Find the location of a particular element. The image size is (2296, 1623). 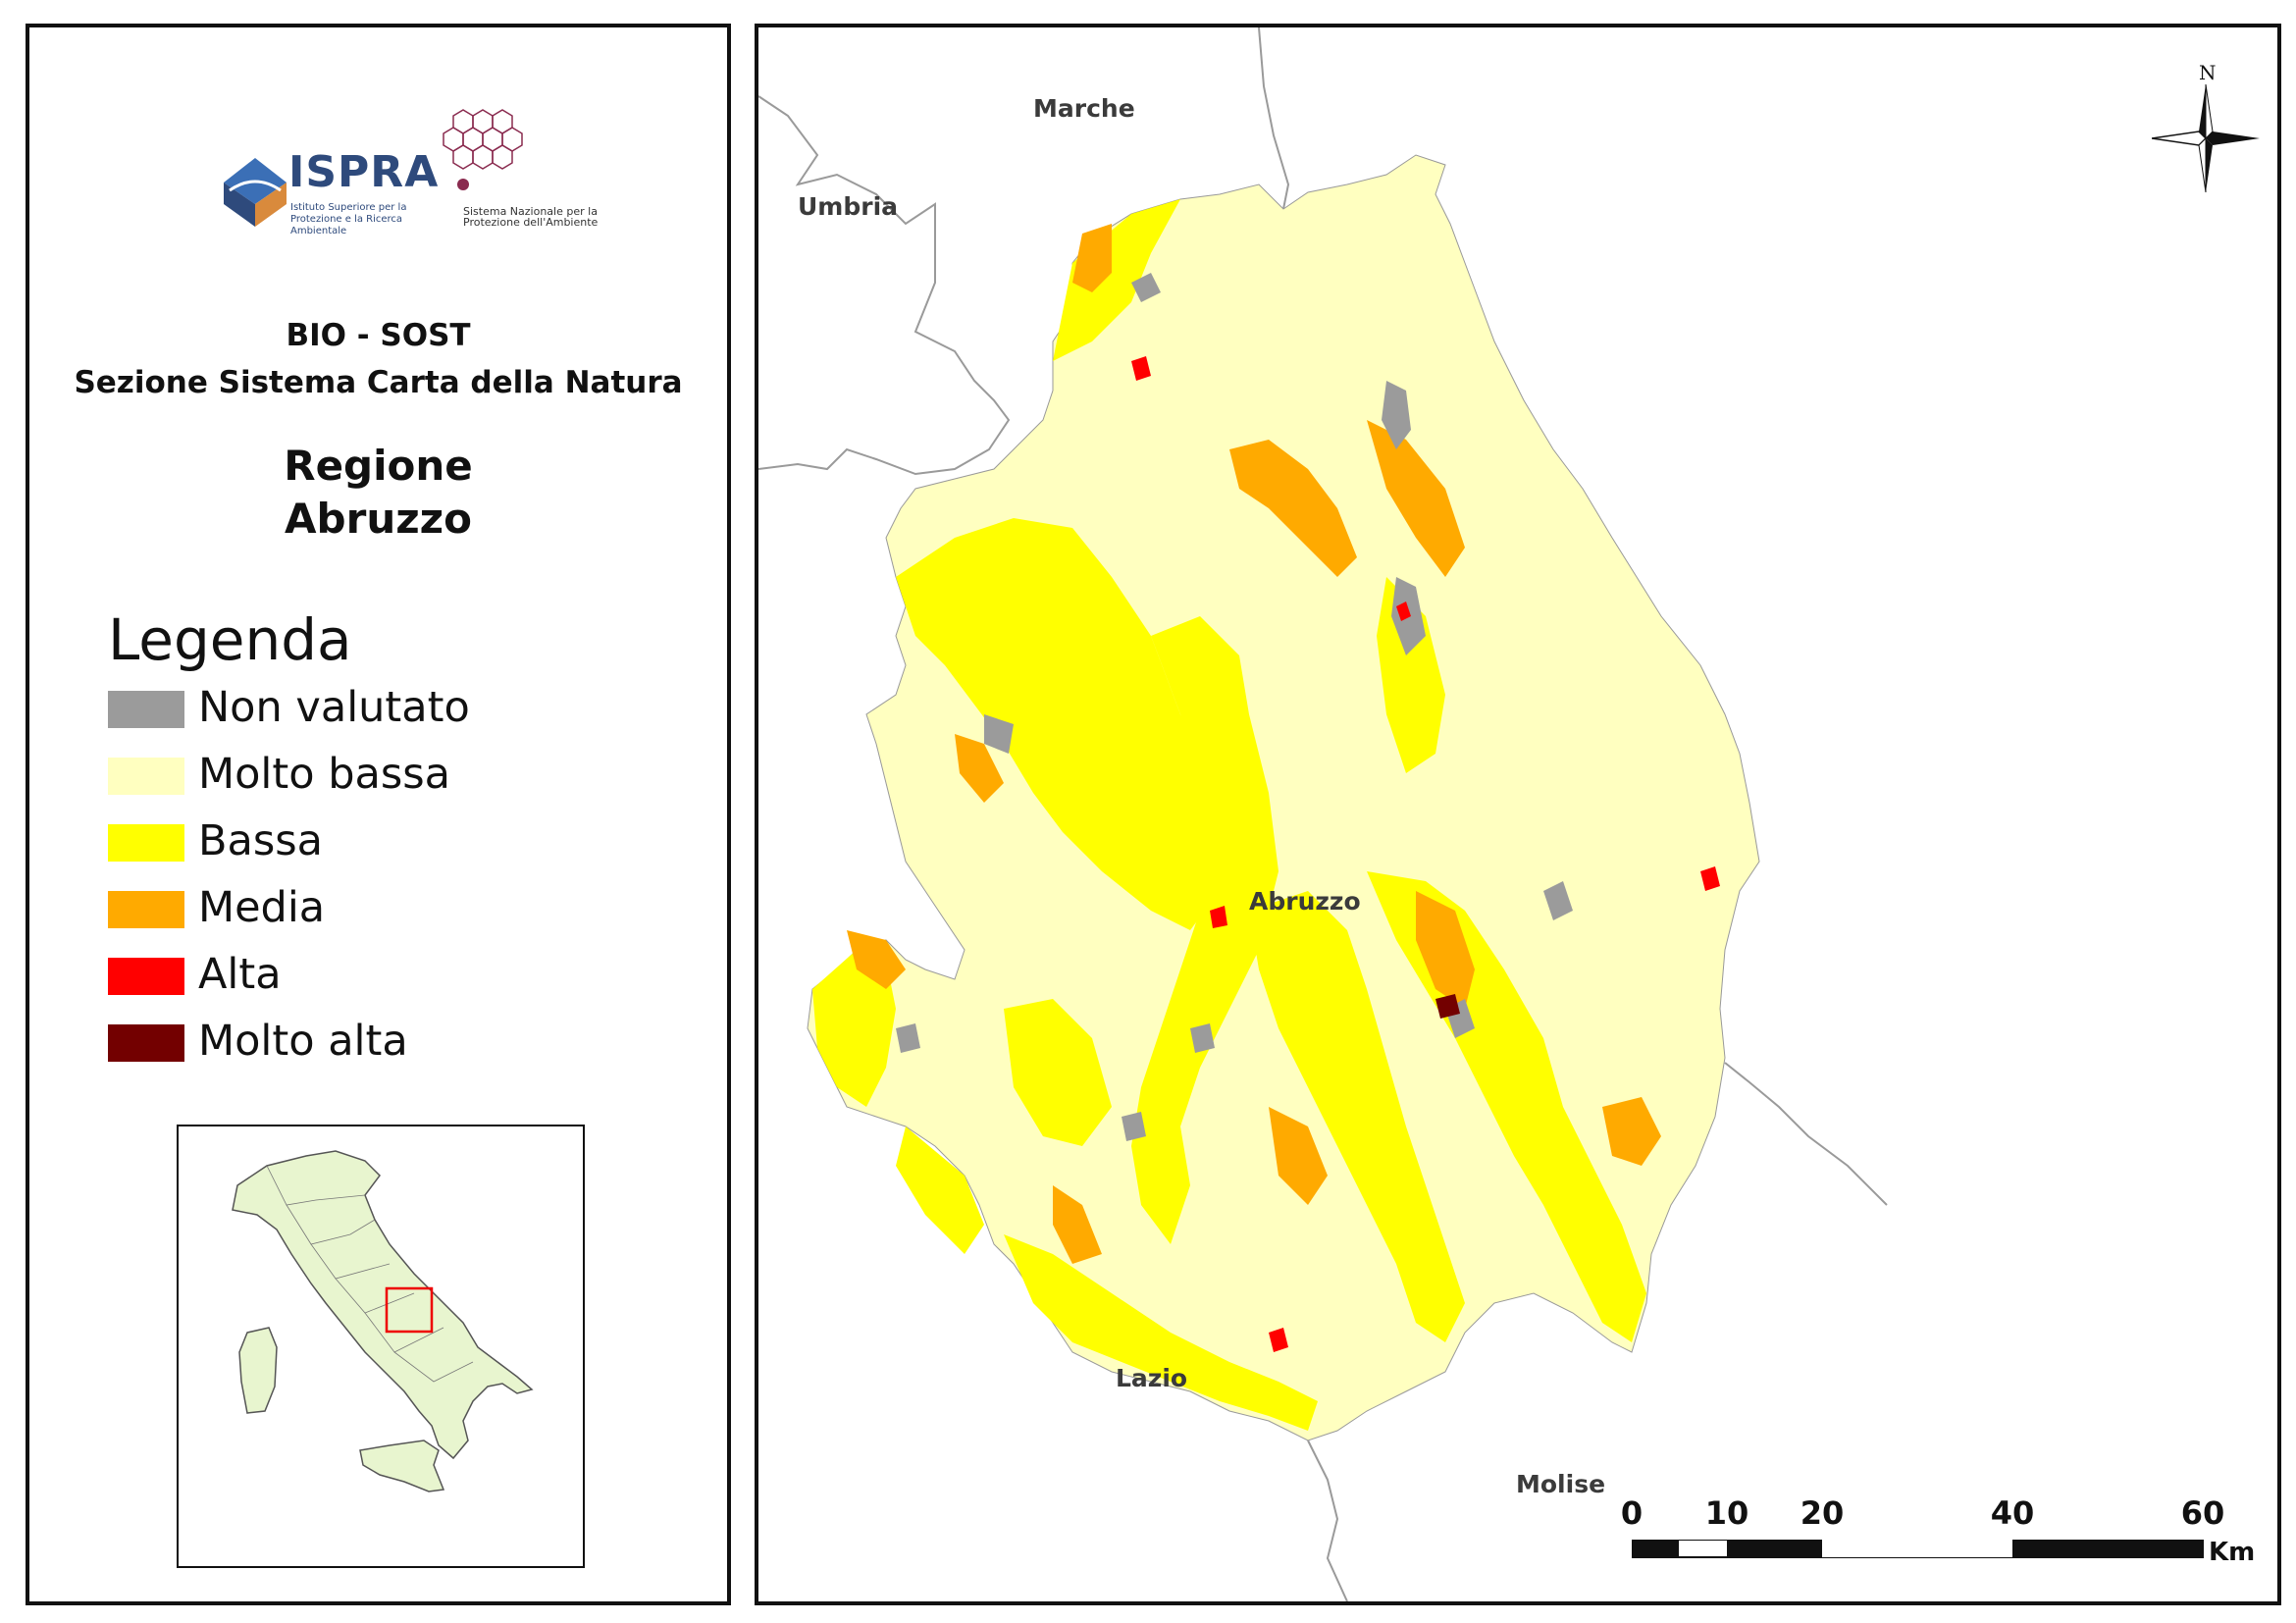

scale-unit: Km is located at coordinates (2232, 1552).